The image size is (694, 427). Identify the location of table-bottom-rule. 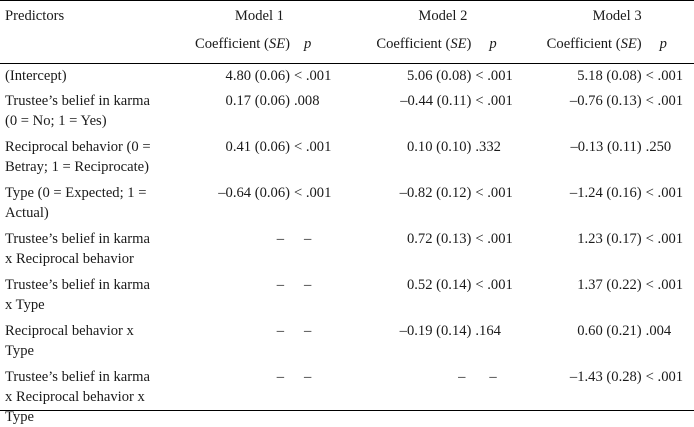
(347, 410).